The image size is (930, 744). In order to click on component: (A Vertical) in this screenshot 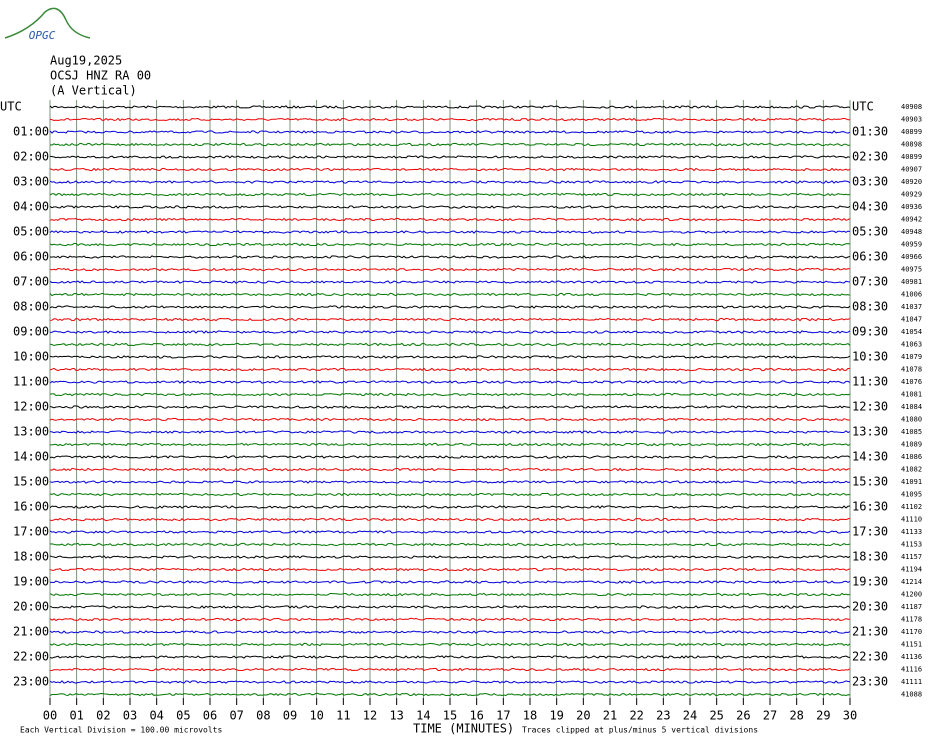, I will do `click(93, 91)`.